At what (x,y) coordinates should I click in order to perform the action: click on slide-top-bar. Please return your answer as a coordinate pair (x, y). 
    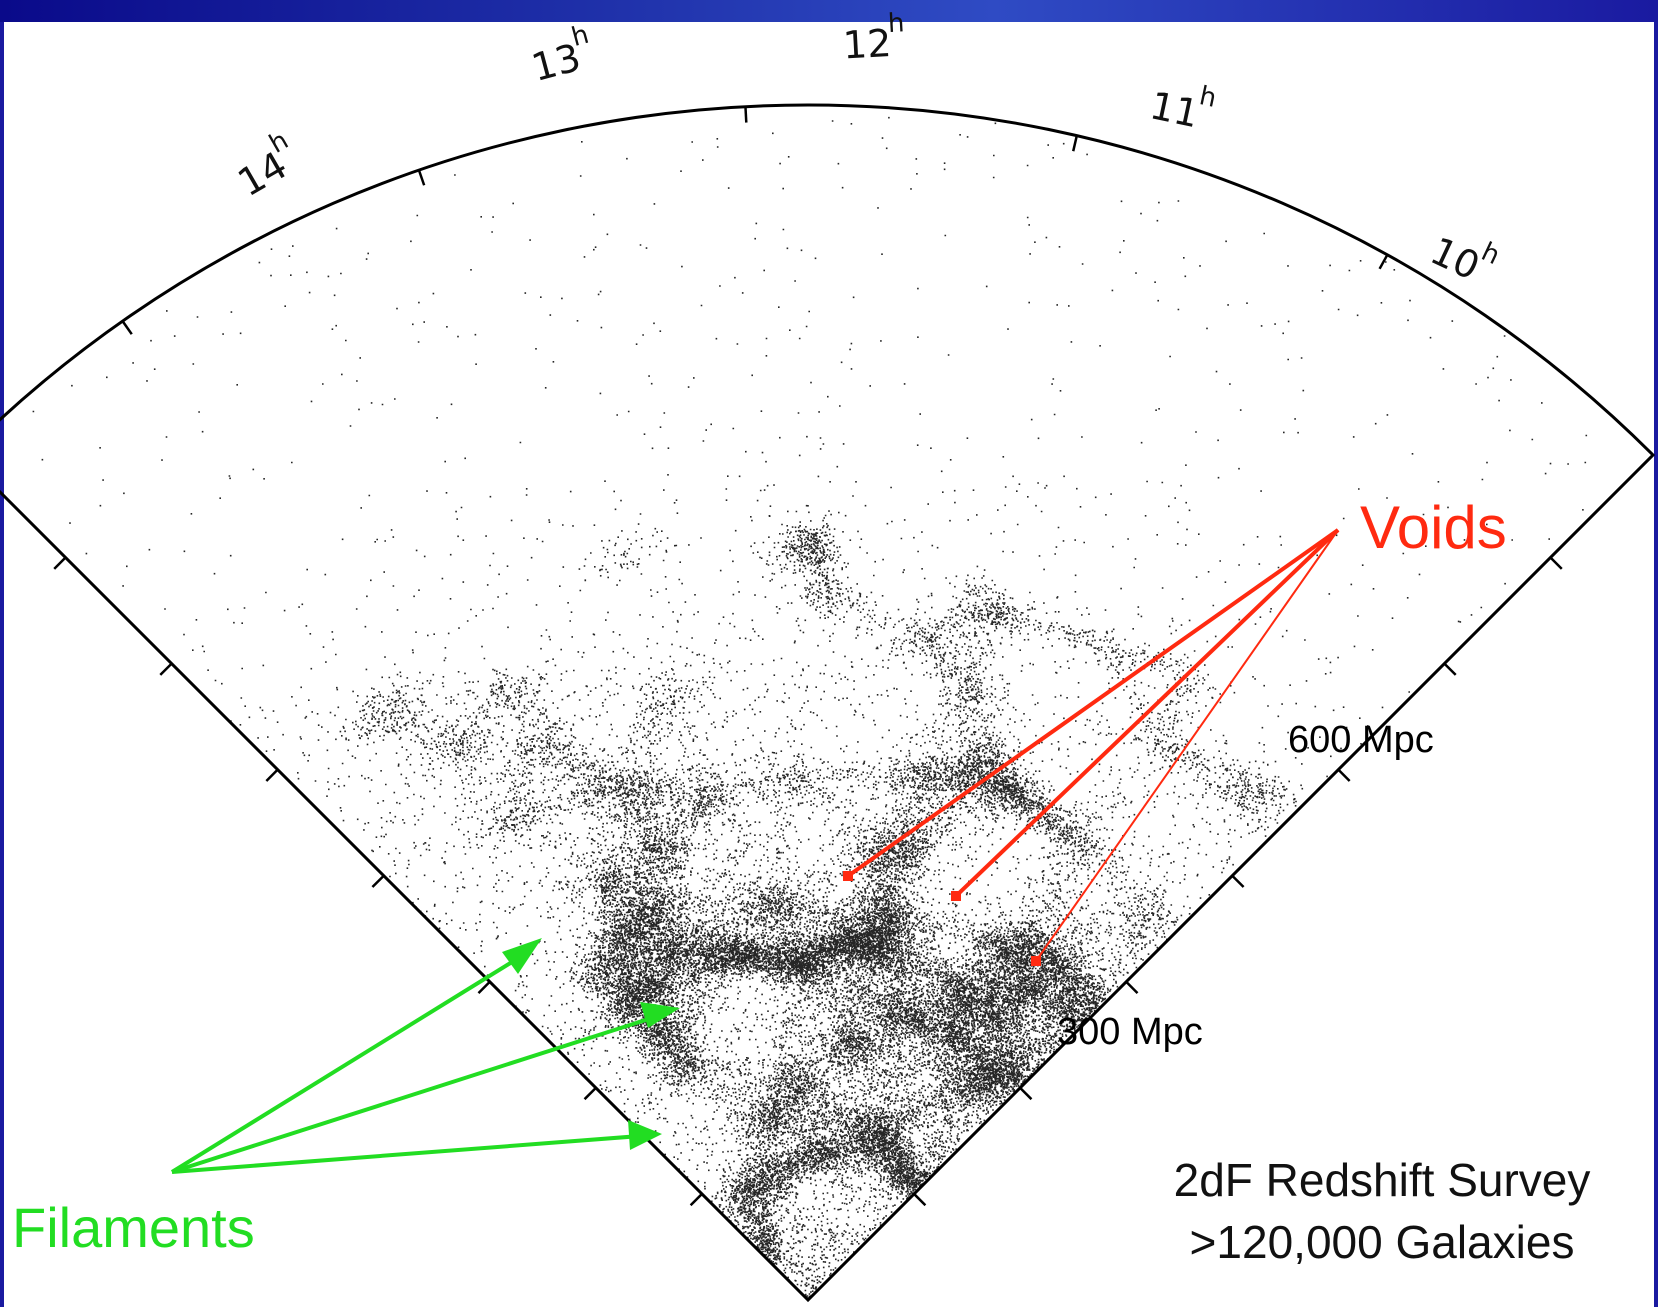
    Looking at the image, I should click on (829, 11).